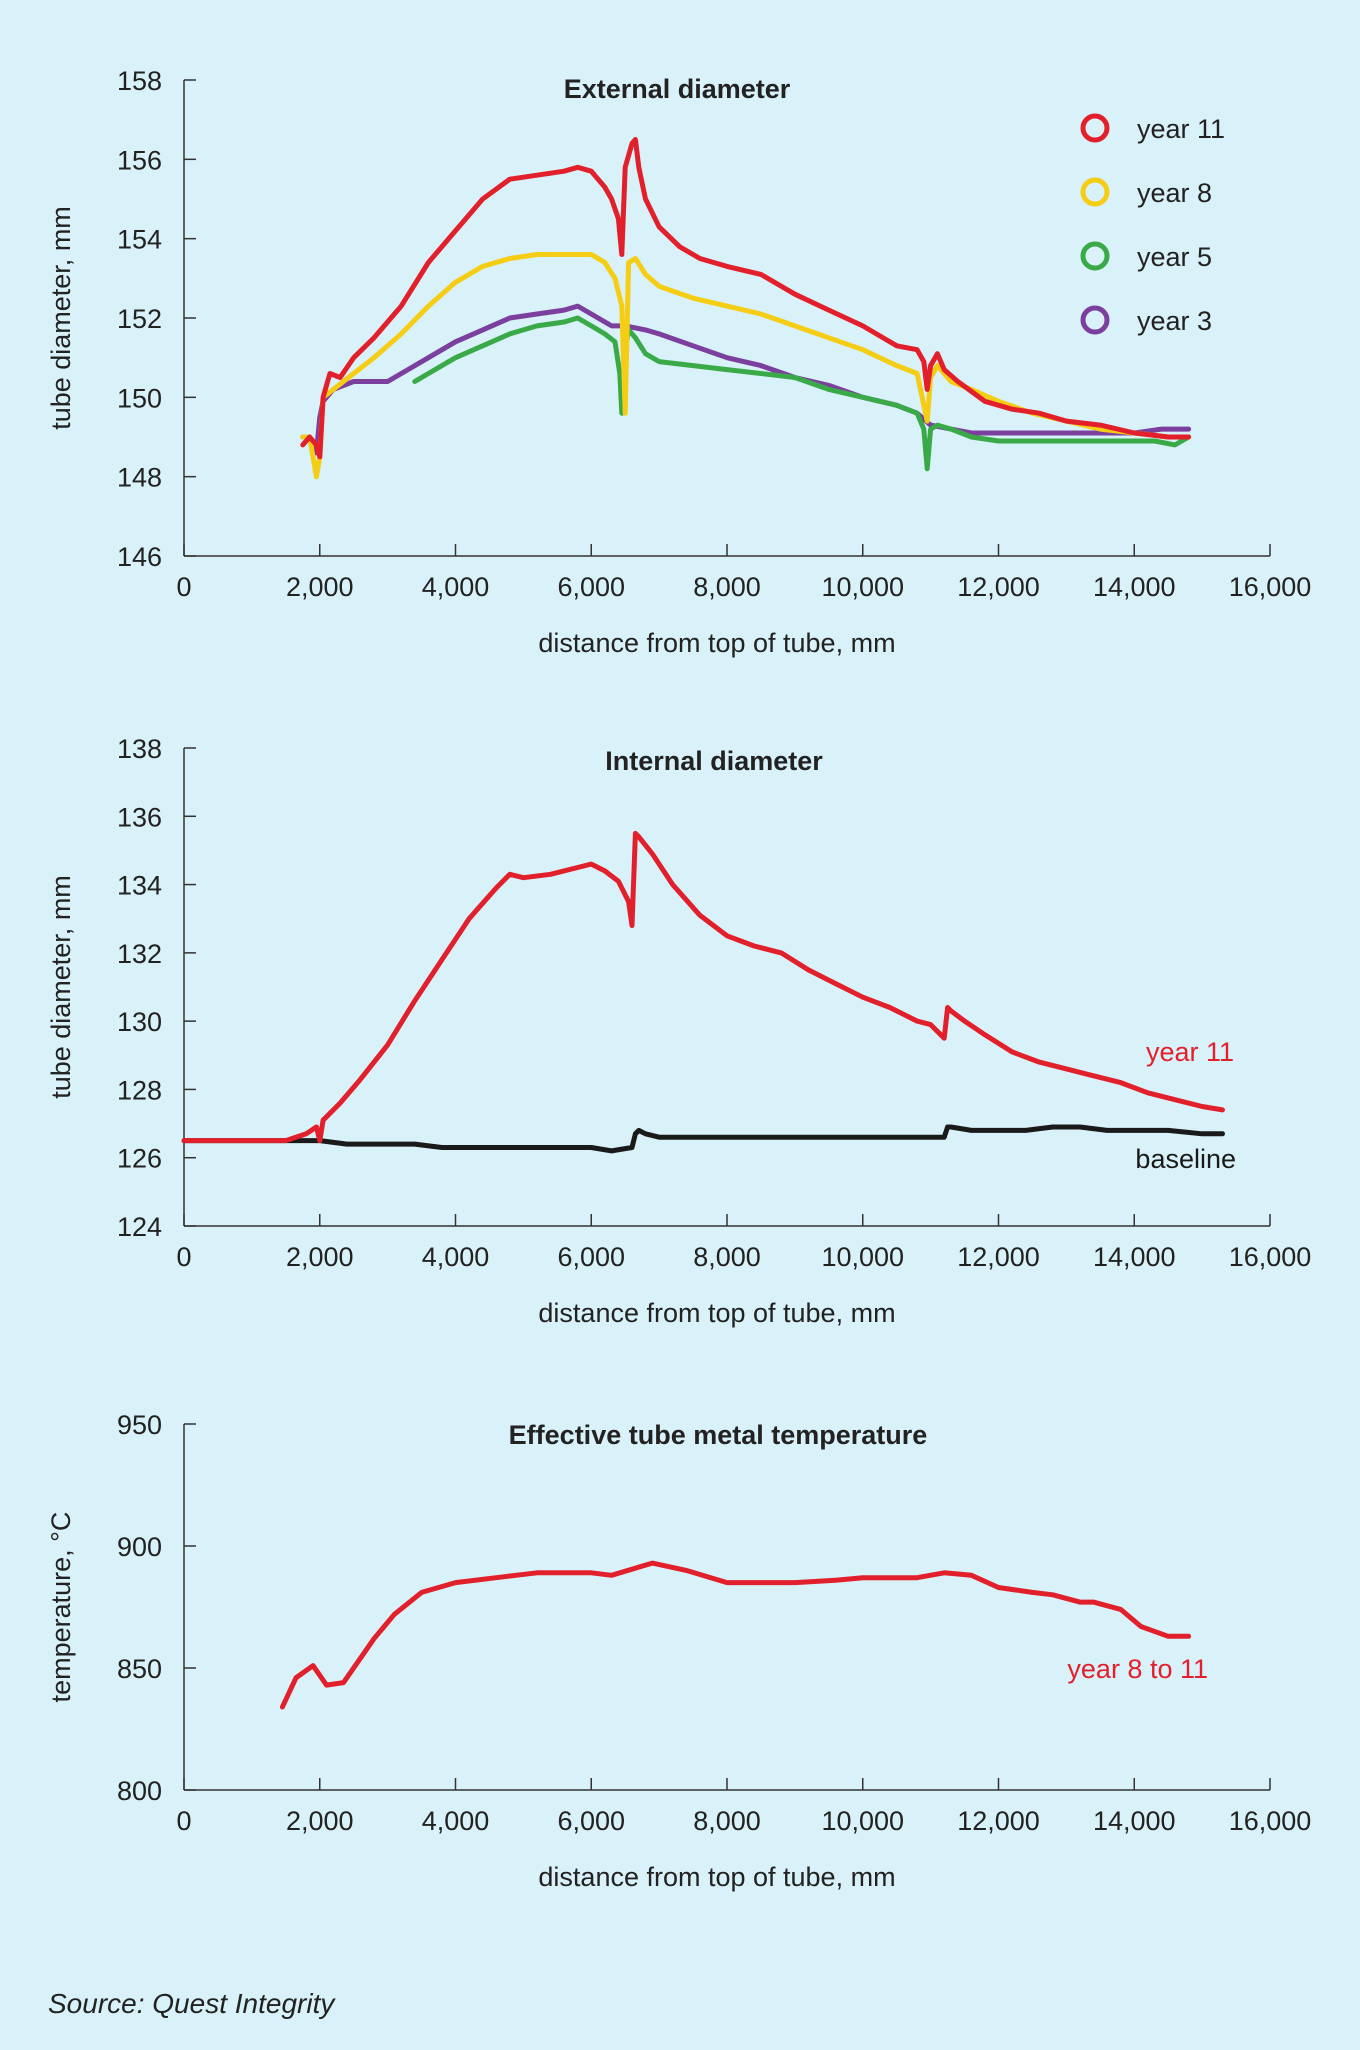 This screenshot has height=2050, width=1360. I want to click on y-tick-label: 134, so click(139, 886).